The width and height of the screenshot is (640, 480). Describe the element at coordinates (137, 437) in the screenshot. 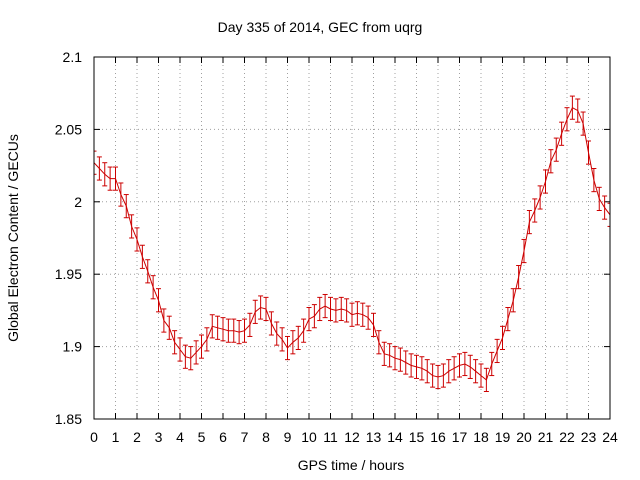

I see `x-tick-label: 2` at that location.